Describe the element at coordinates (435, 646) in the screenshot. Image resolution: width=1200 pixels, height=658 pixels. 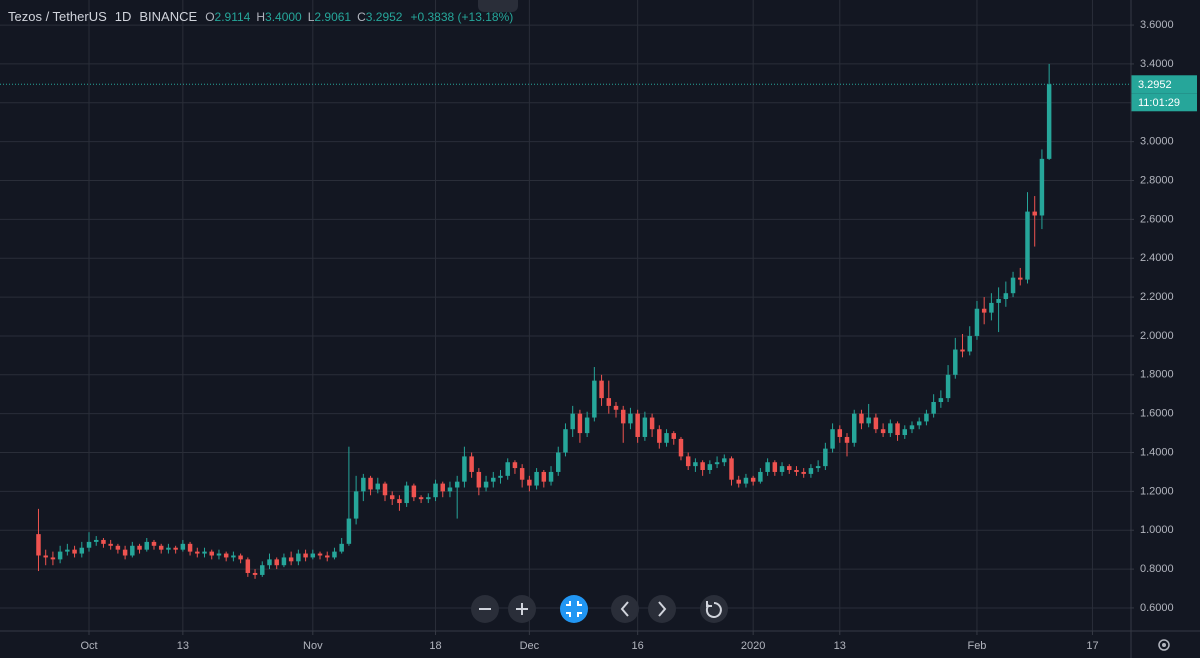
I see `x-tick-label: 18` at that location.